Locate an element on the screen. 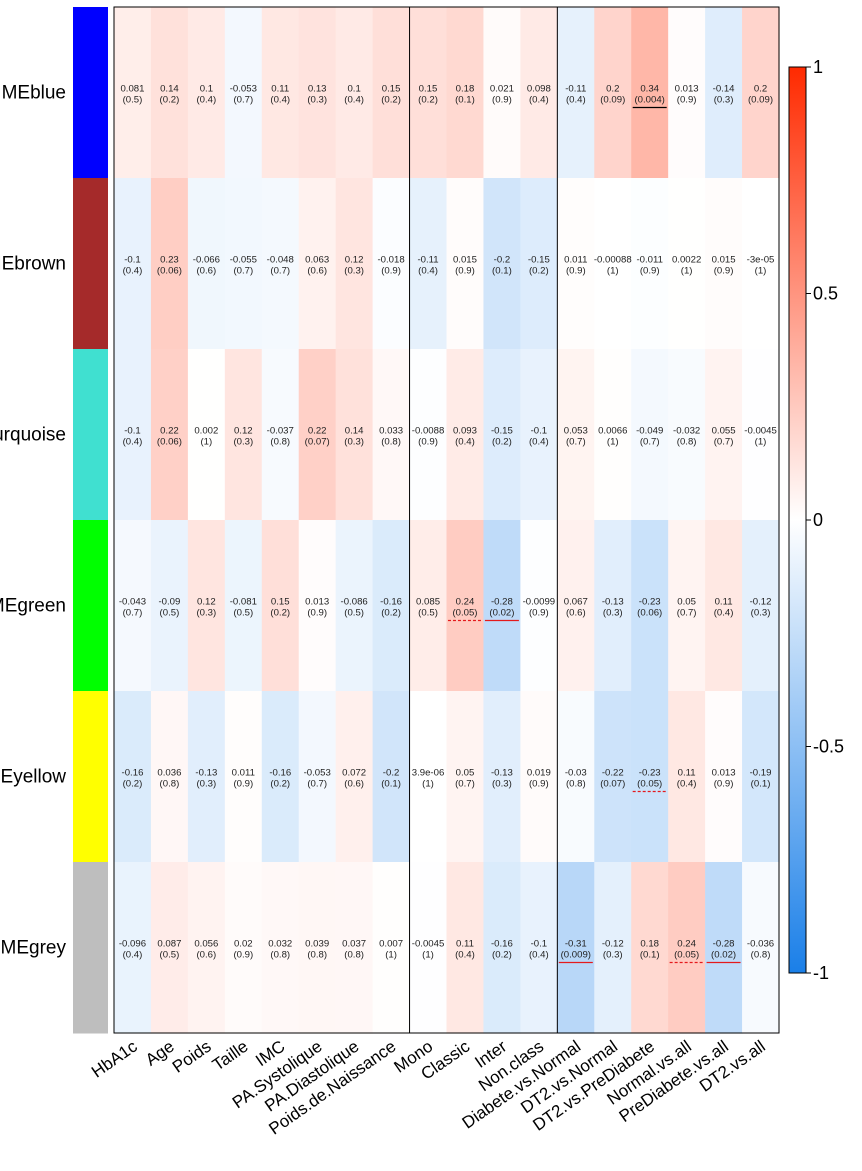 This screenshot has height=1171, width=862. cell-value: 0.11 is located at coordinates (687, 773).